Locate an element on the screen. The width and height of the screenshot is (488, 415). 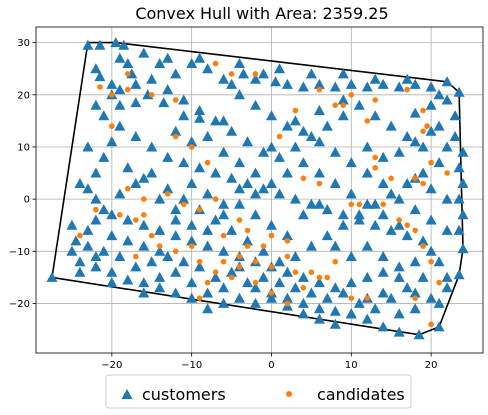
x-tick-label: −10 is located at coordinates (191, 365).